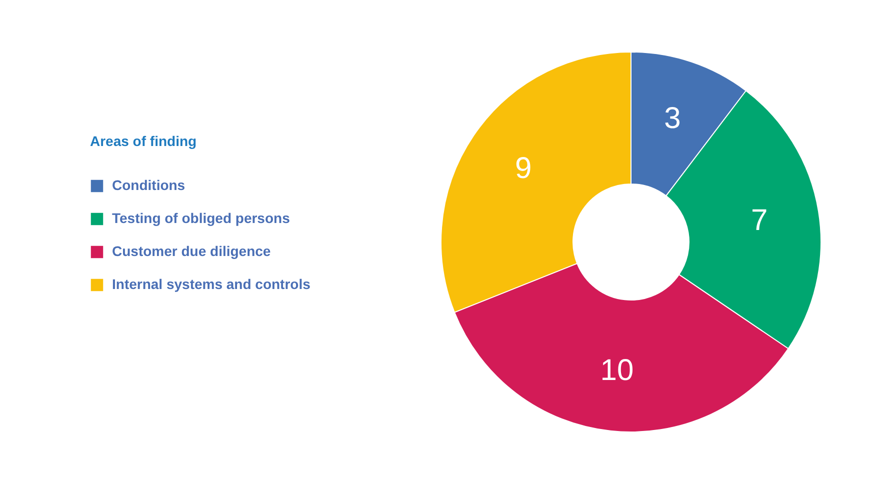 The width and height of the screenshot is (882, 490). Describe the element at coordinates (201, 218) in the screenshot. I see `legend-label: Testing of obliged persons` at that location.